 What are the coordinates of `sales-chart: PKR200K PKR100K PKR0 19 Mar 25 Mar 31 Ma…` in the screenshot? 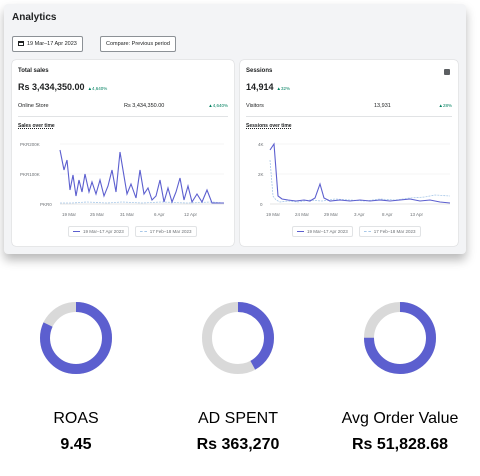 It's located at (122, 179).